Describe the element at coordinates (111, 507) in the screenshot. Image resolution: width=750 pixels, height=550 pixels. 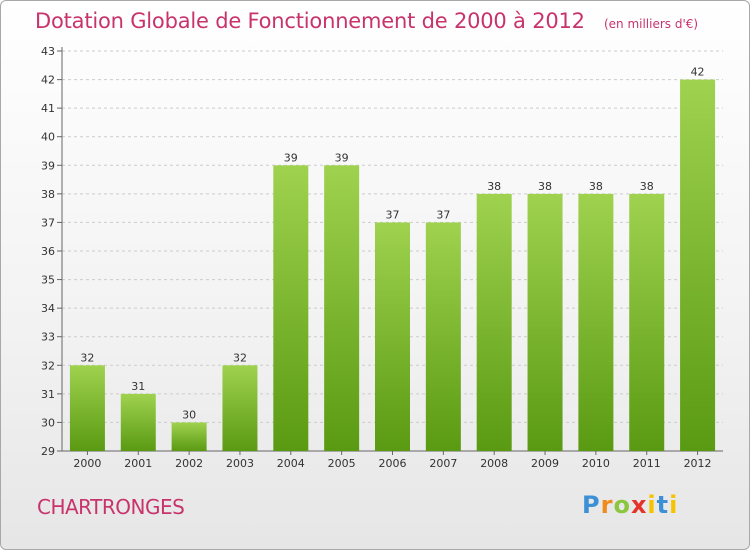
I see `commune-name: CHARTRONGES` at that location.